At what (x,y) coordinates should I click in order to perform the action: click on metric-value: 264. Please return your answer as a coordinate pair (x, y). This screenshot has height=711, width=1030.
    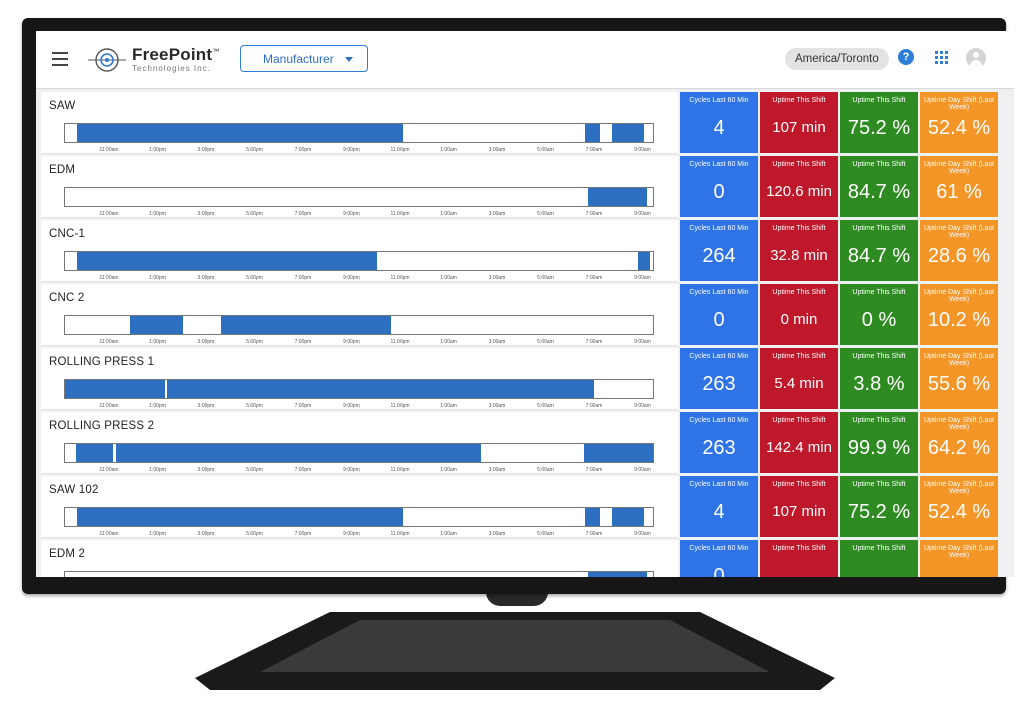
    Looking at the image, I should click on (719, 256).